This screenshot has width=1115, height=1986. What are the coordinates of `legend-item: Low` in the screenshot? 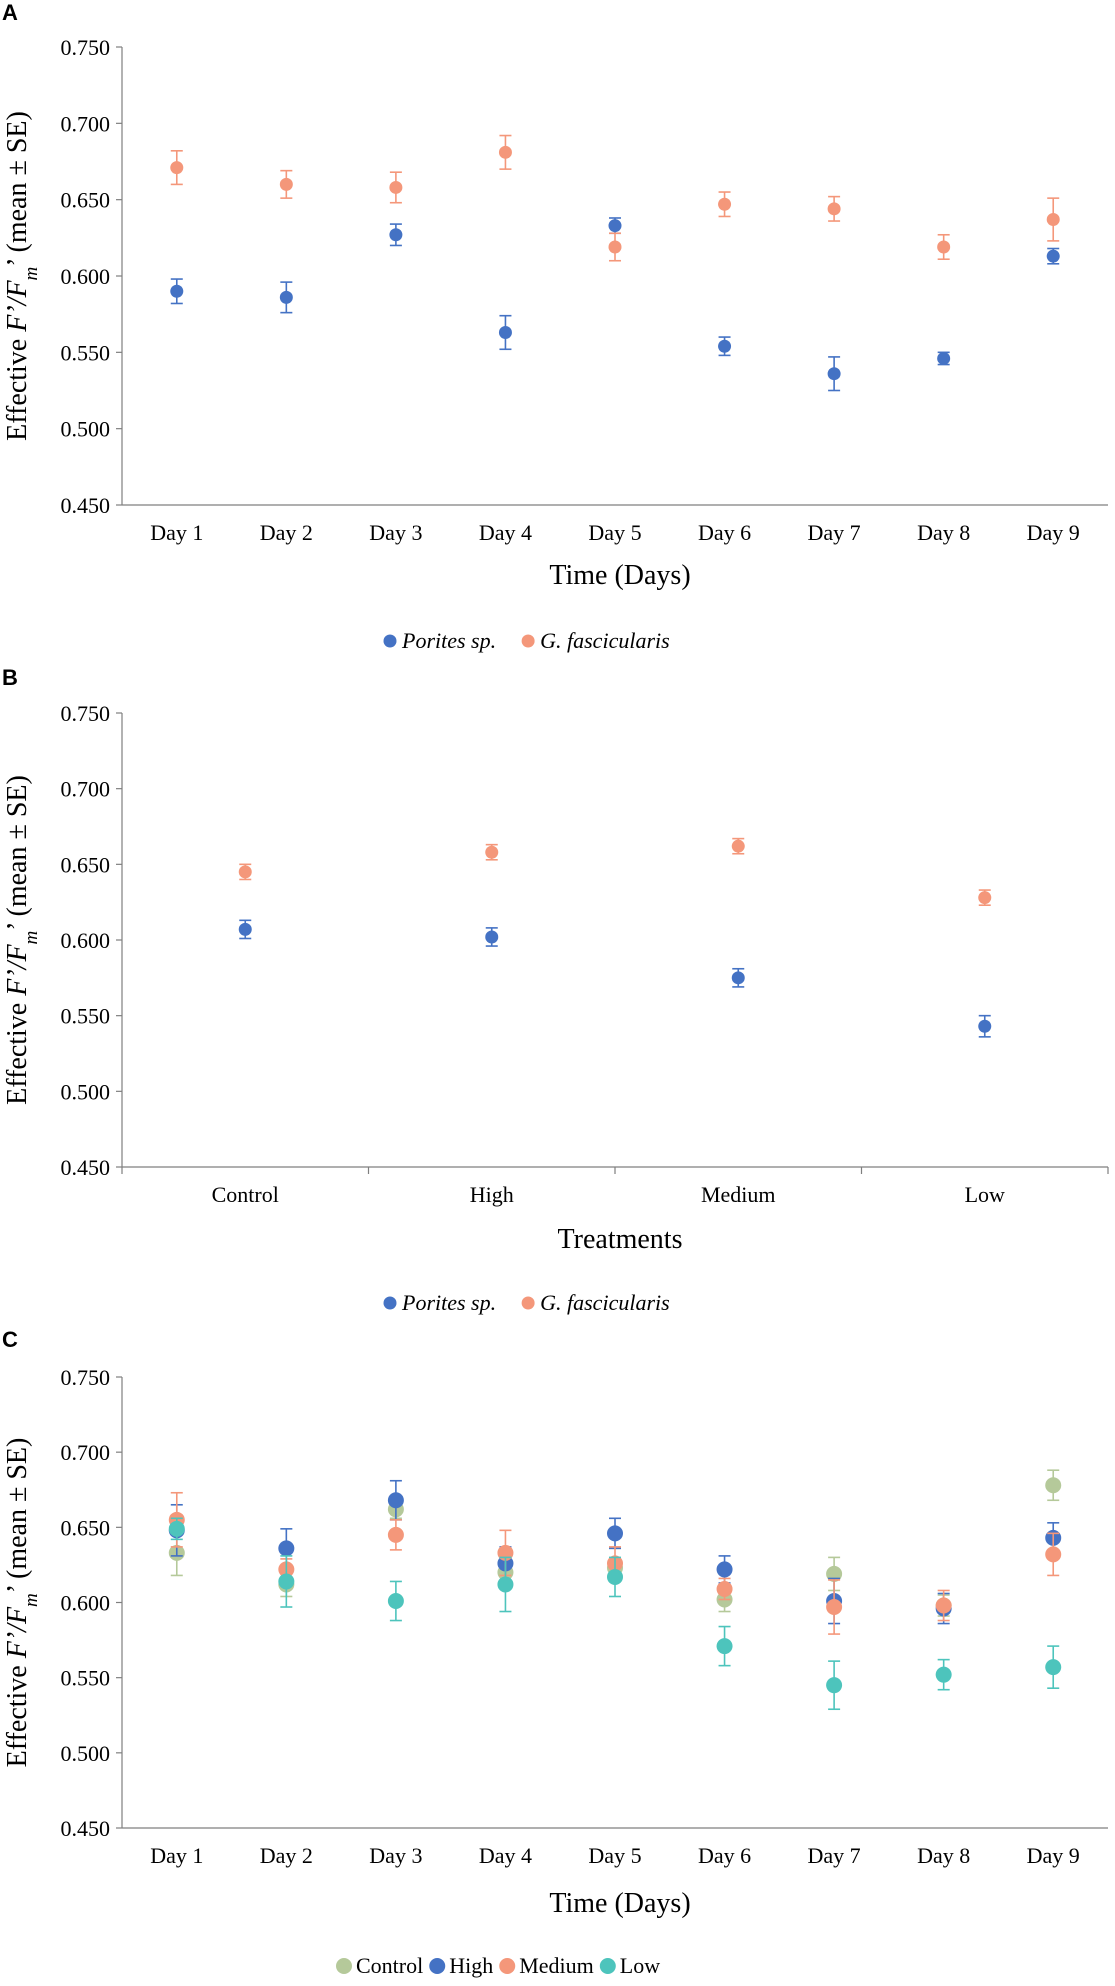 It's located at (629, 1965).